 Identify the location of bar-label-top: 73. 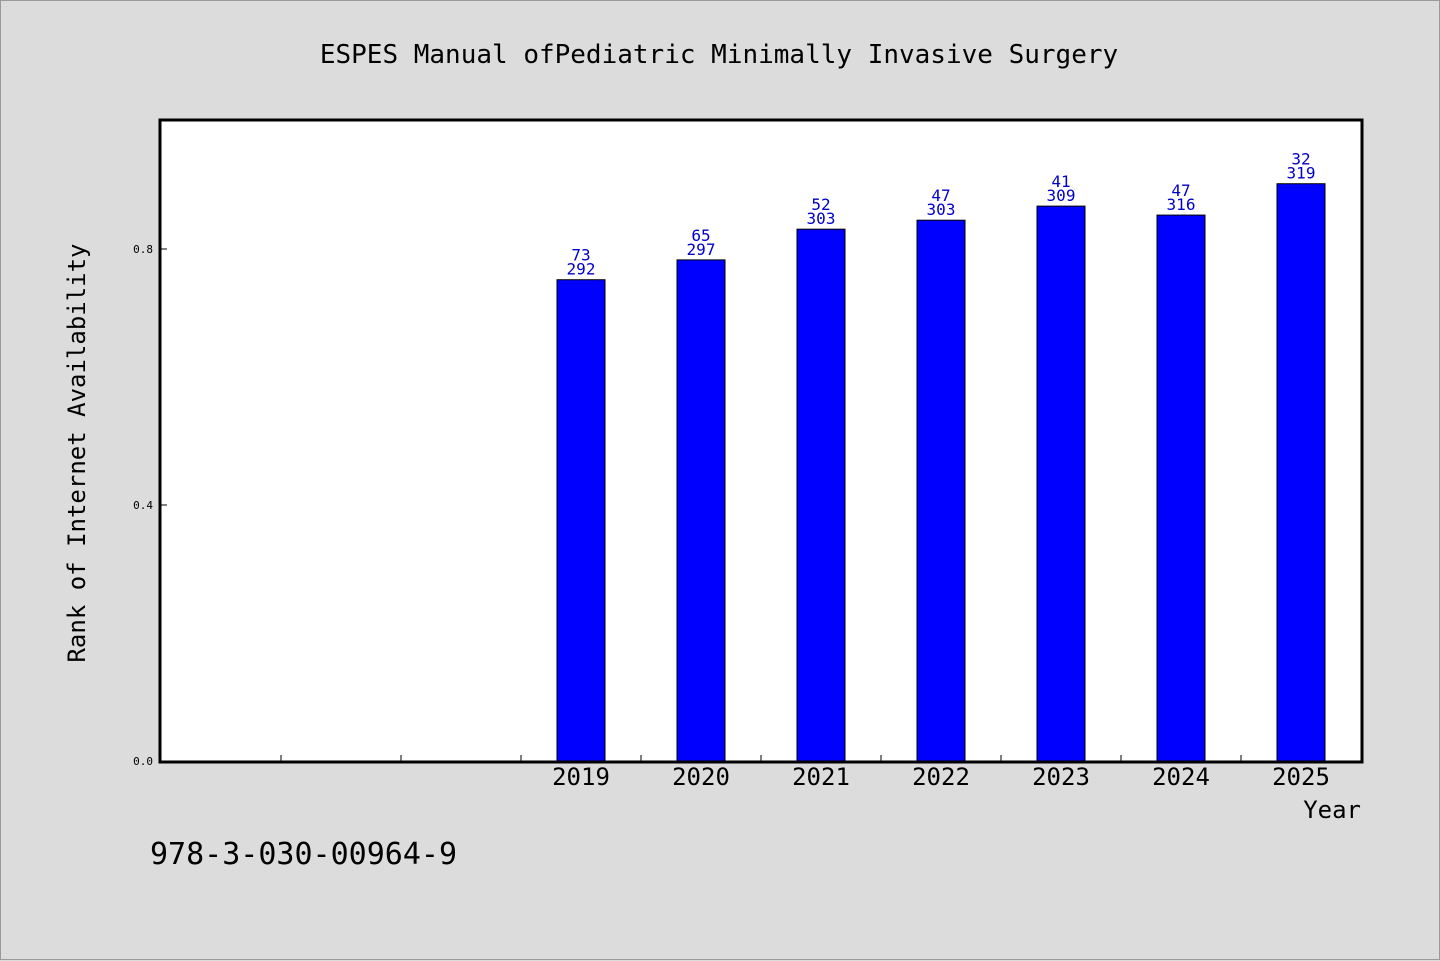
(580, 255).